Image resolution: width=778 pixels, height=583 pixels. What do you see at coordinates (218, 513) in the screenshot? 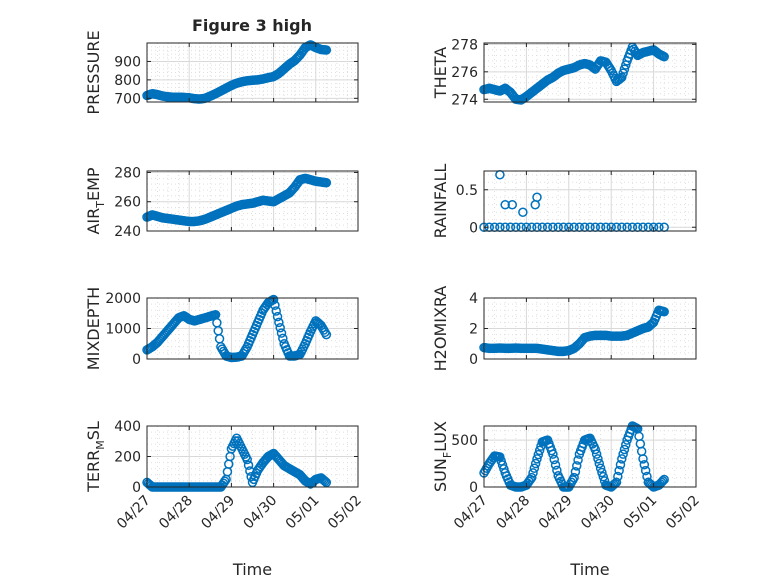
I see `x-tick-label: 04/29` at bounding box center [218, 513].